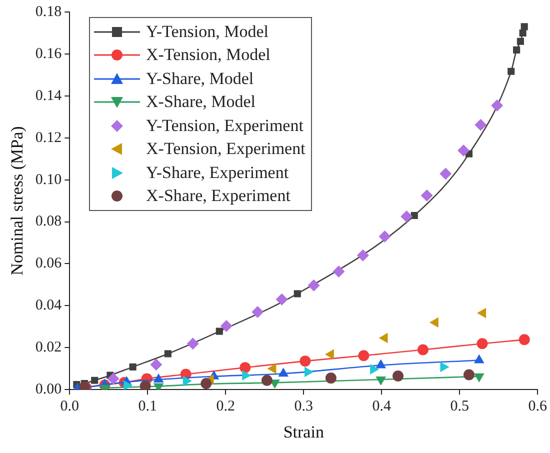  I want to click on y-tick-label: 0.18, so click(48, 12).